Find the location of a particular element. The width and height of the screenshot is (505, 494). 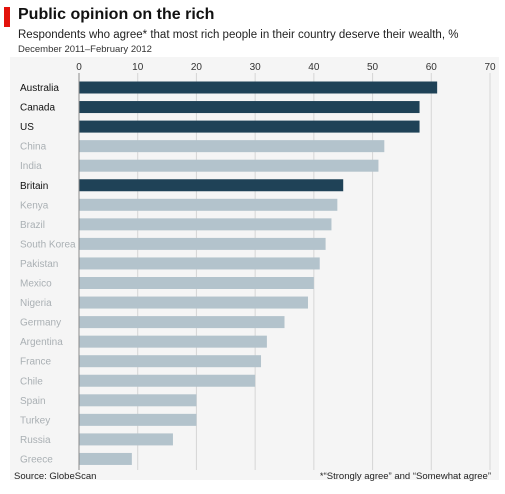

category-label: Brazil is located at coordinates (32, 225).